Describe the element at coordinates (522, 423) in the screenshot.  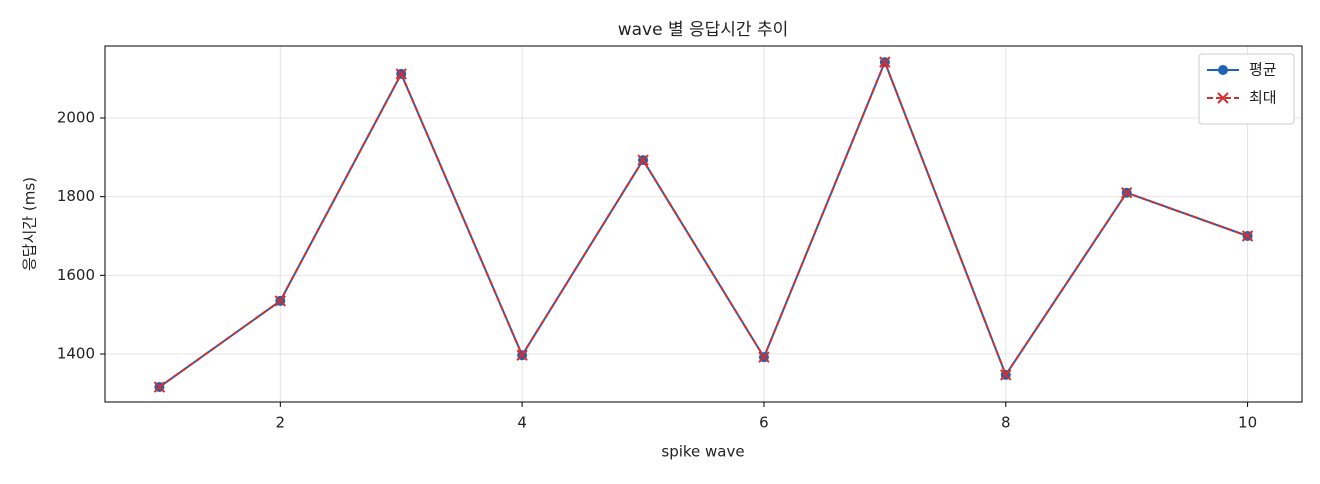
I see `x-tick-label: 4` at that location.